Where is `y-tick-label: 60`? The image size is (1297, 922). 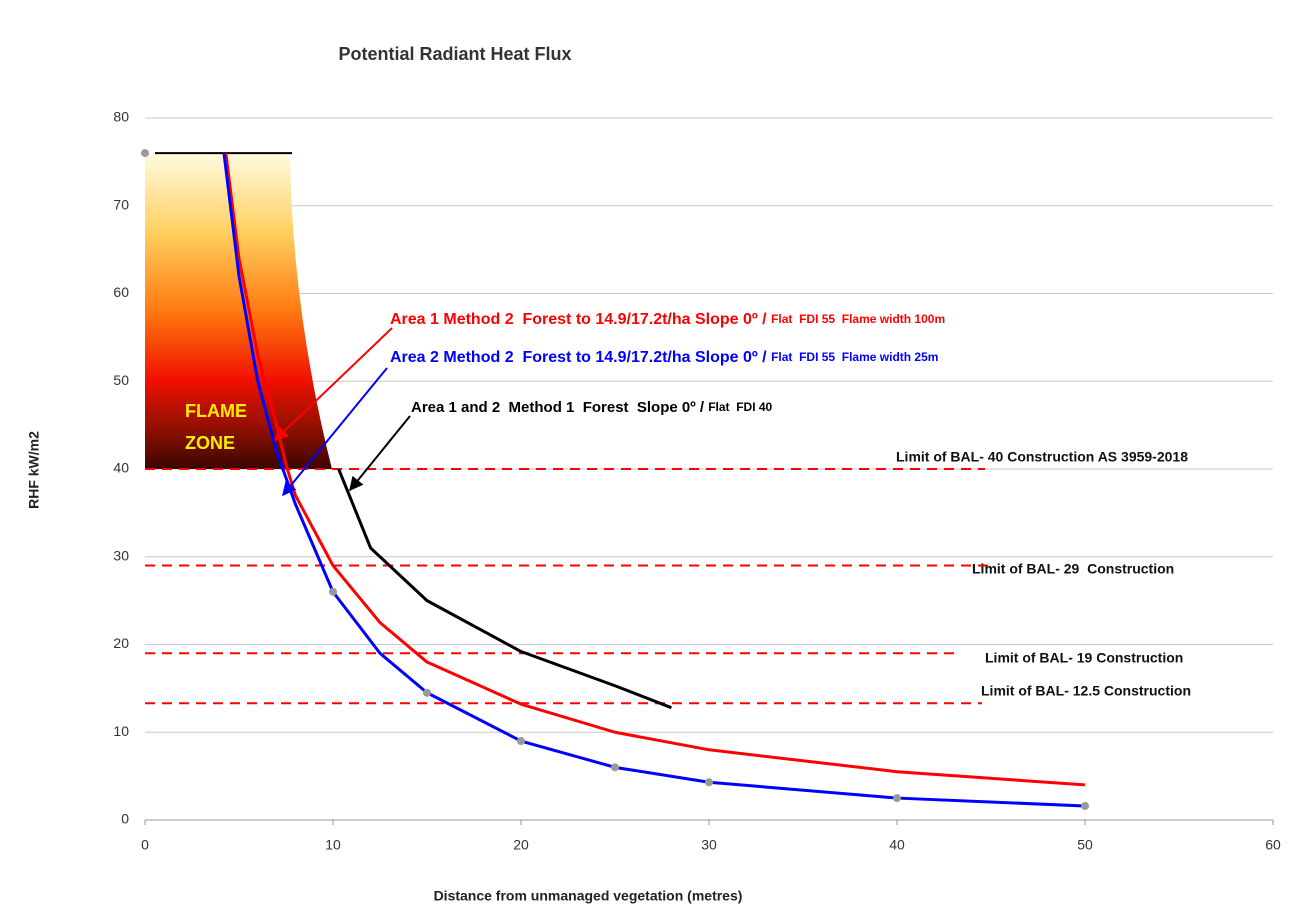
y-tick-label: 60 is located at coordinates (121, 292).